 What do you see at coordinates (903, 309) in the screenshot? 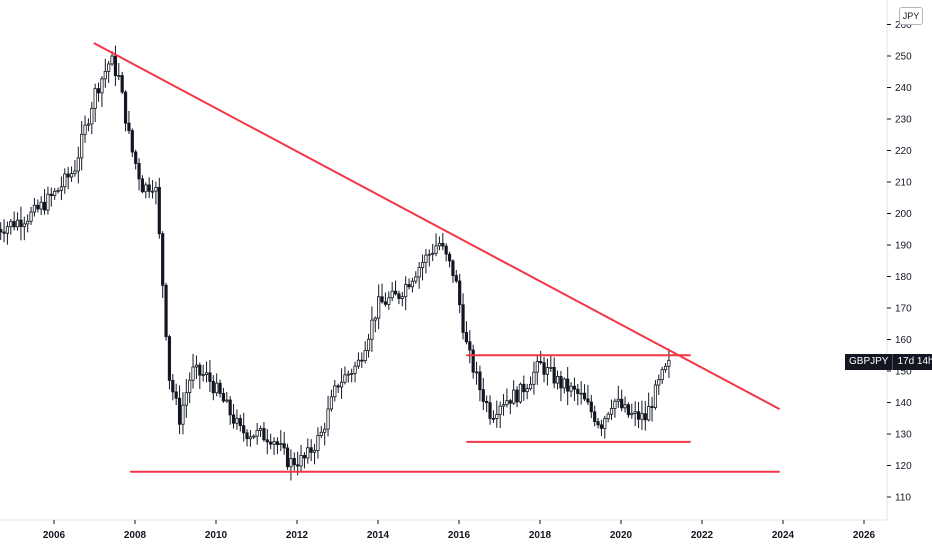
I see `price-tick-label: 170` at bounding box center [903, 309].